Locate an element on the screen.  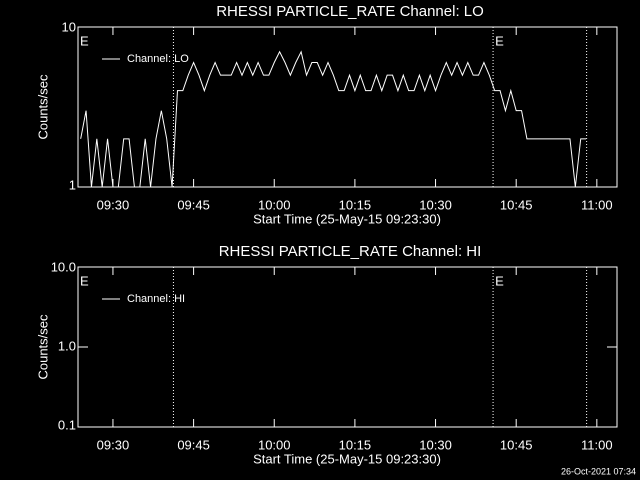
chart-title: RHESSI PARTICLE_RATE Channel: LO is located at coordinates (350, 11).